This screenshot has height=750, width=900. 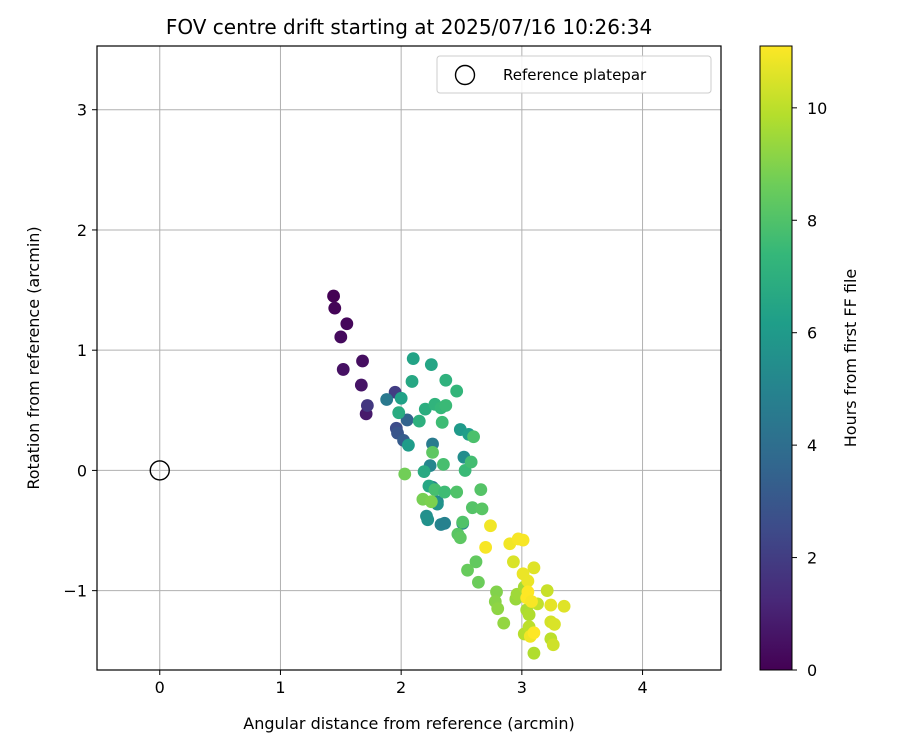 What do you see at coordinates (33, 357) in the screenshot?
I see `y-axis-label: Rotation from reference (arcmin)` at bounding box center [33, 357].